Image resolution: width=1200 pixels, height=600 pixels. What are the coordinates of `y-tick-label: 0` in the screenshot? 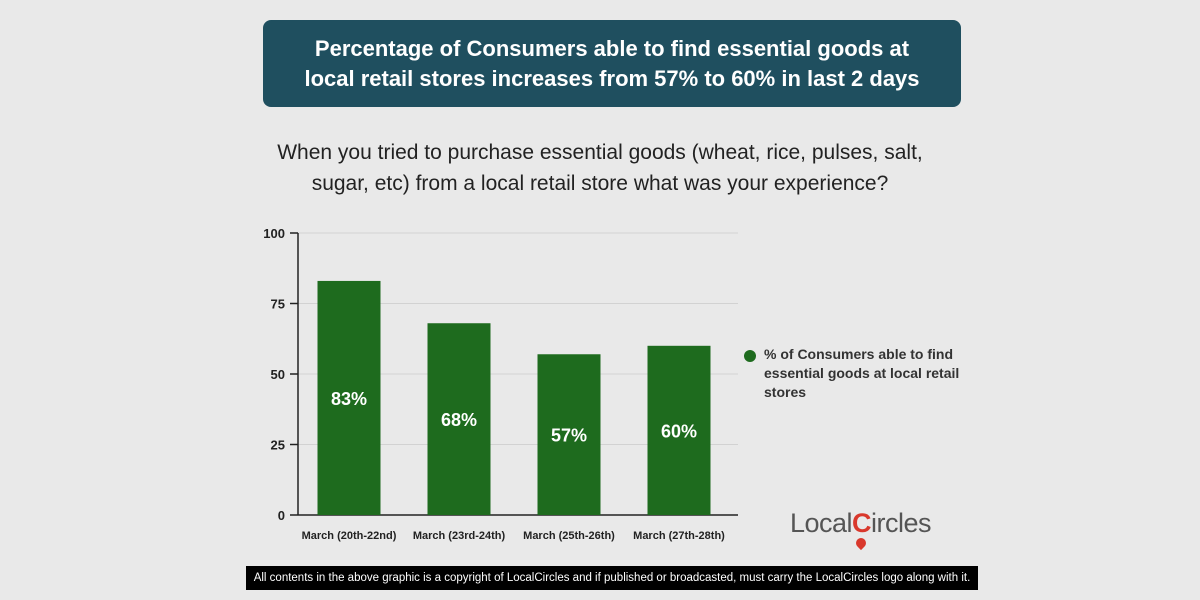 It's located at (281, 515).